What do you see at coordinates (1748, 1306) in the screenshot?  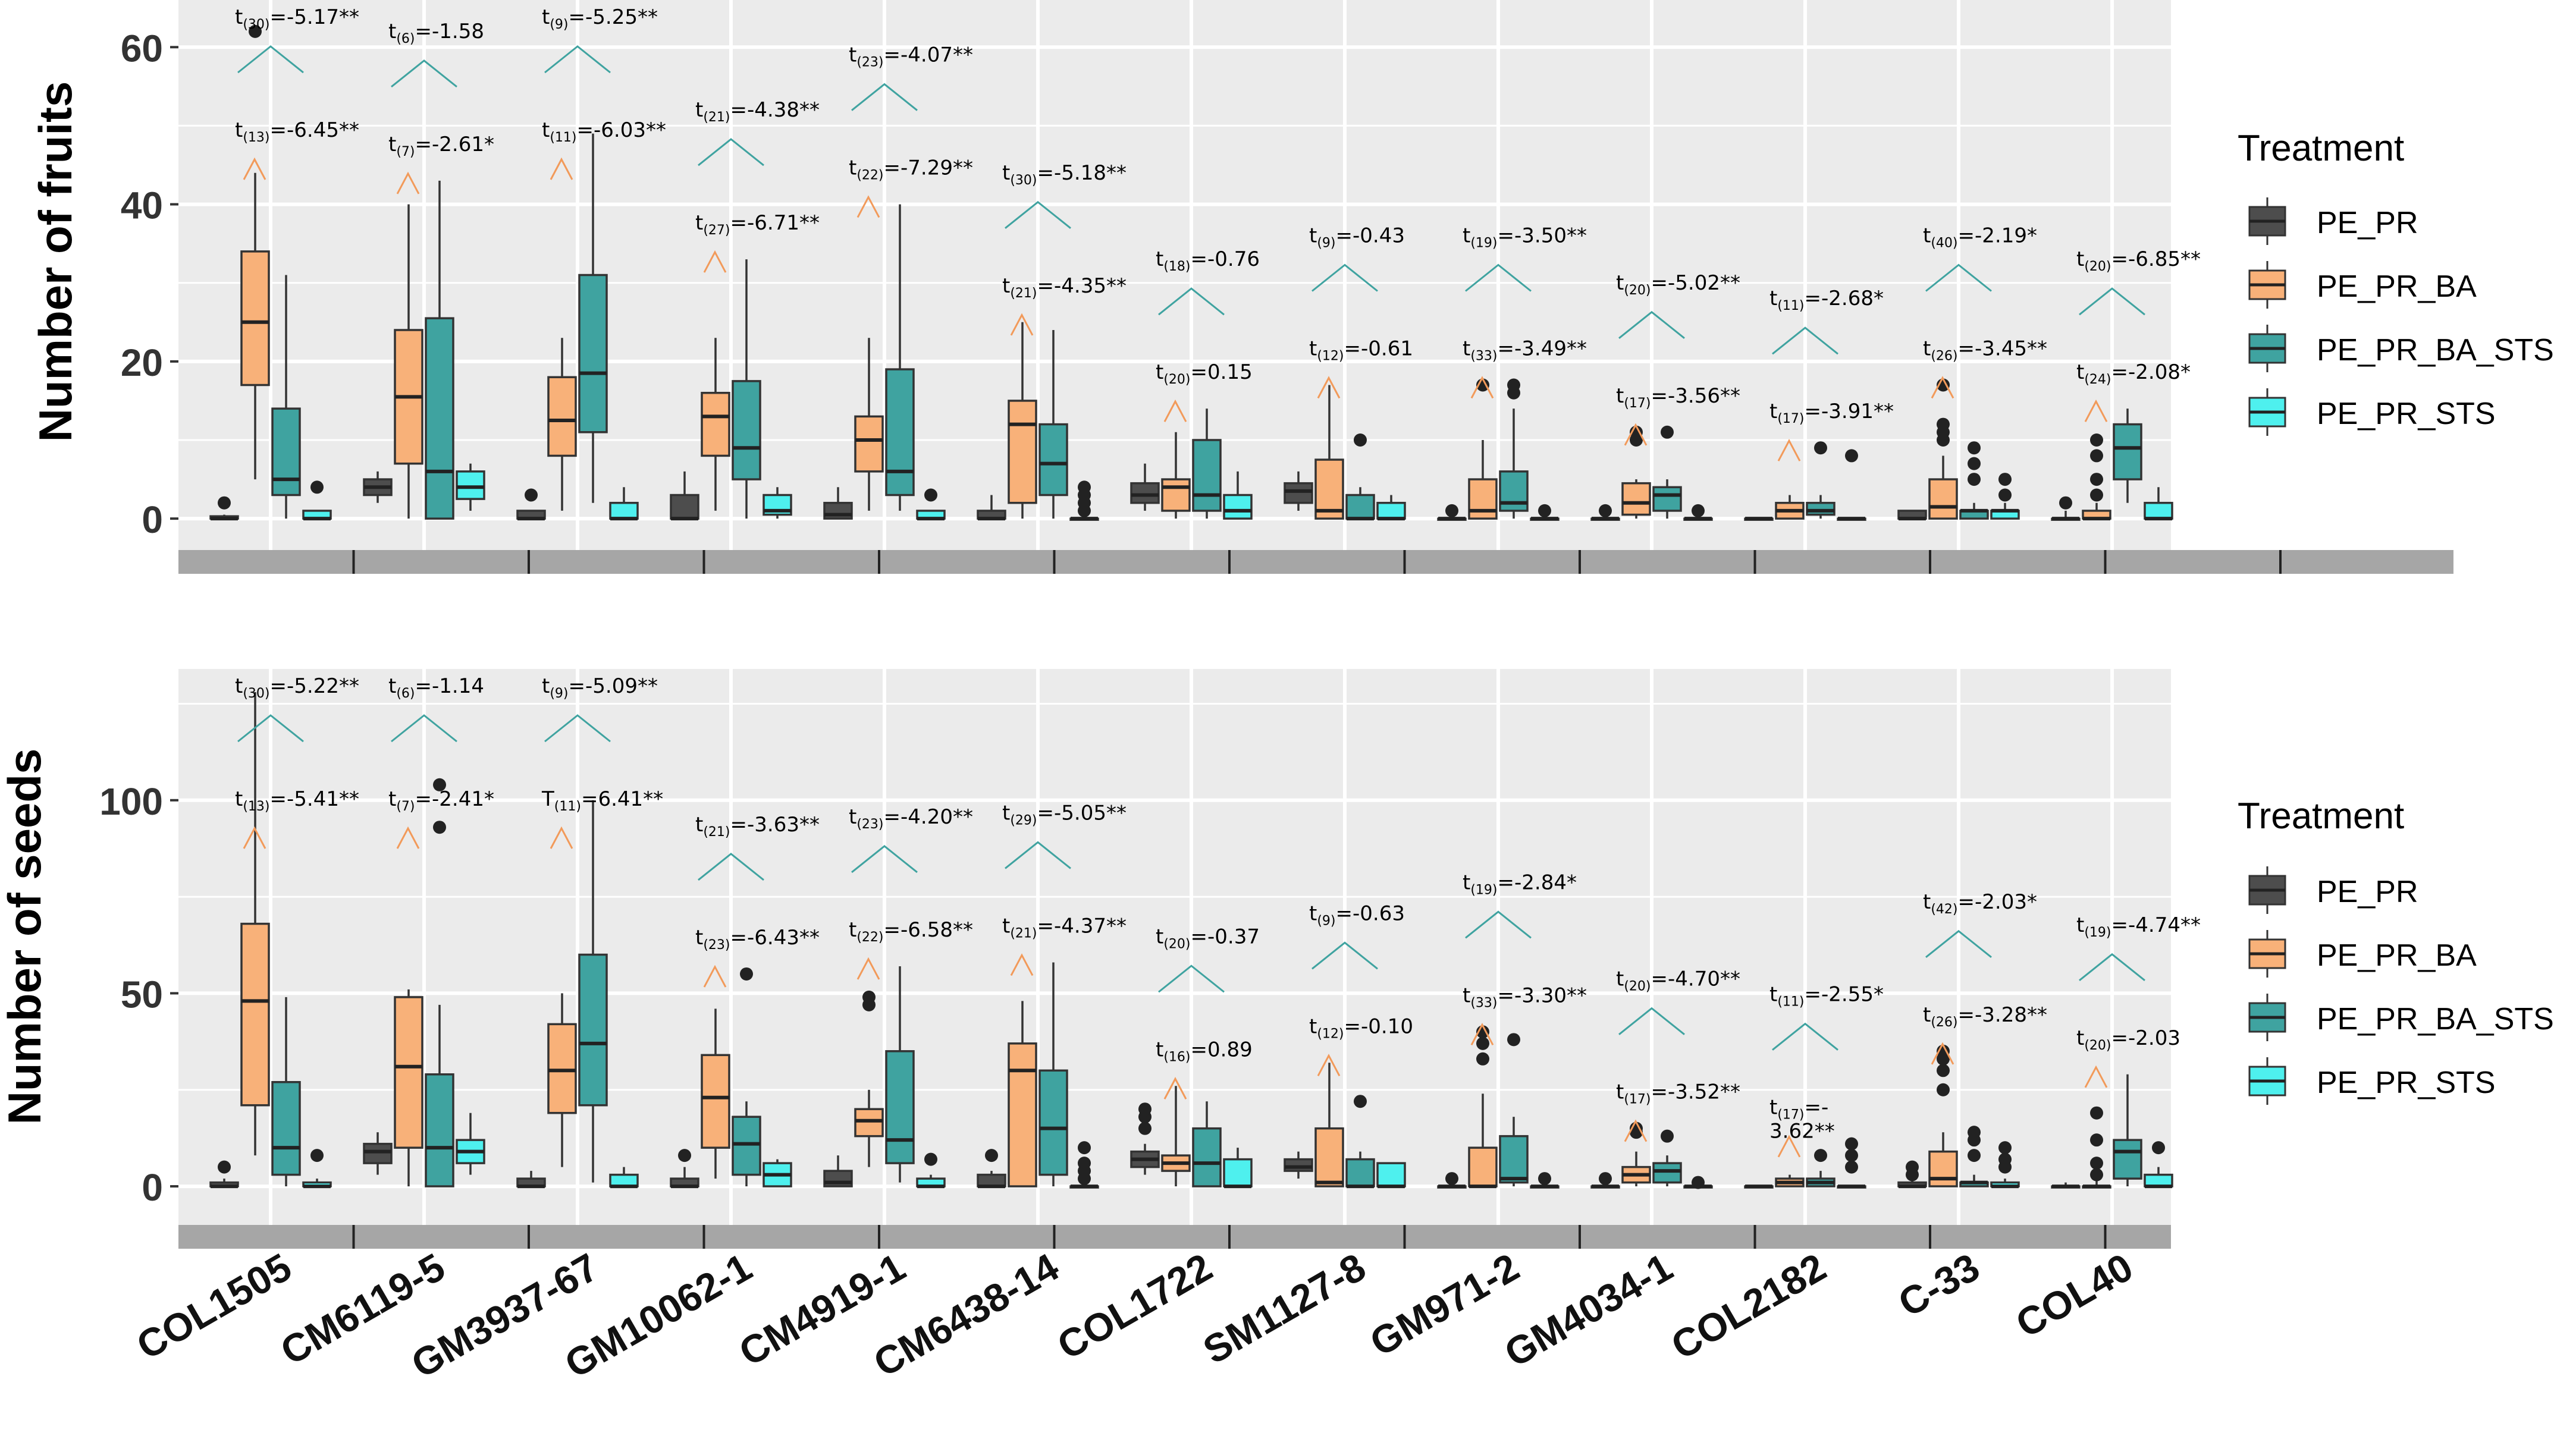 I see `category-label-COL2182: COL2182` at bounding box center [1748, 1306].